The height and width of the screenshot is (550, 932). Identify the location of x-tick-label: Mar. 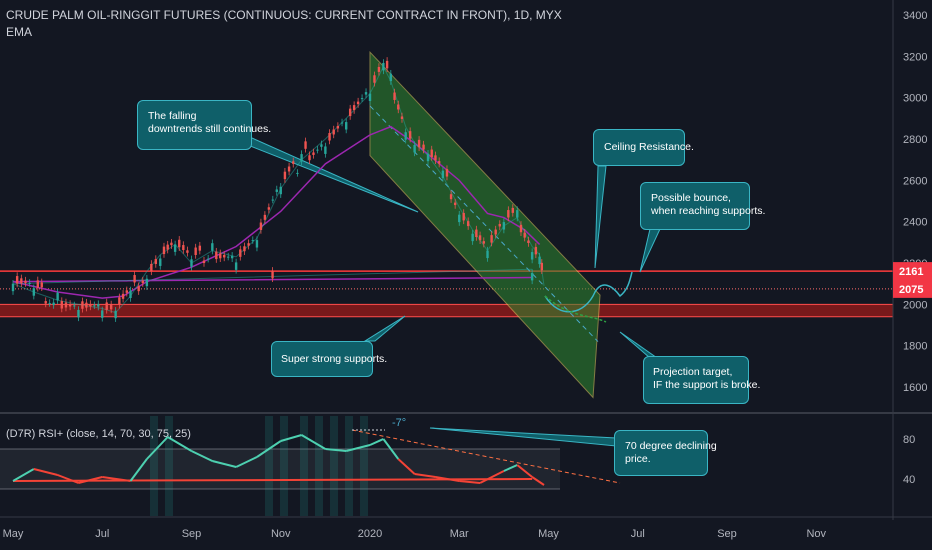
(459, 534).